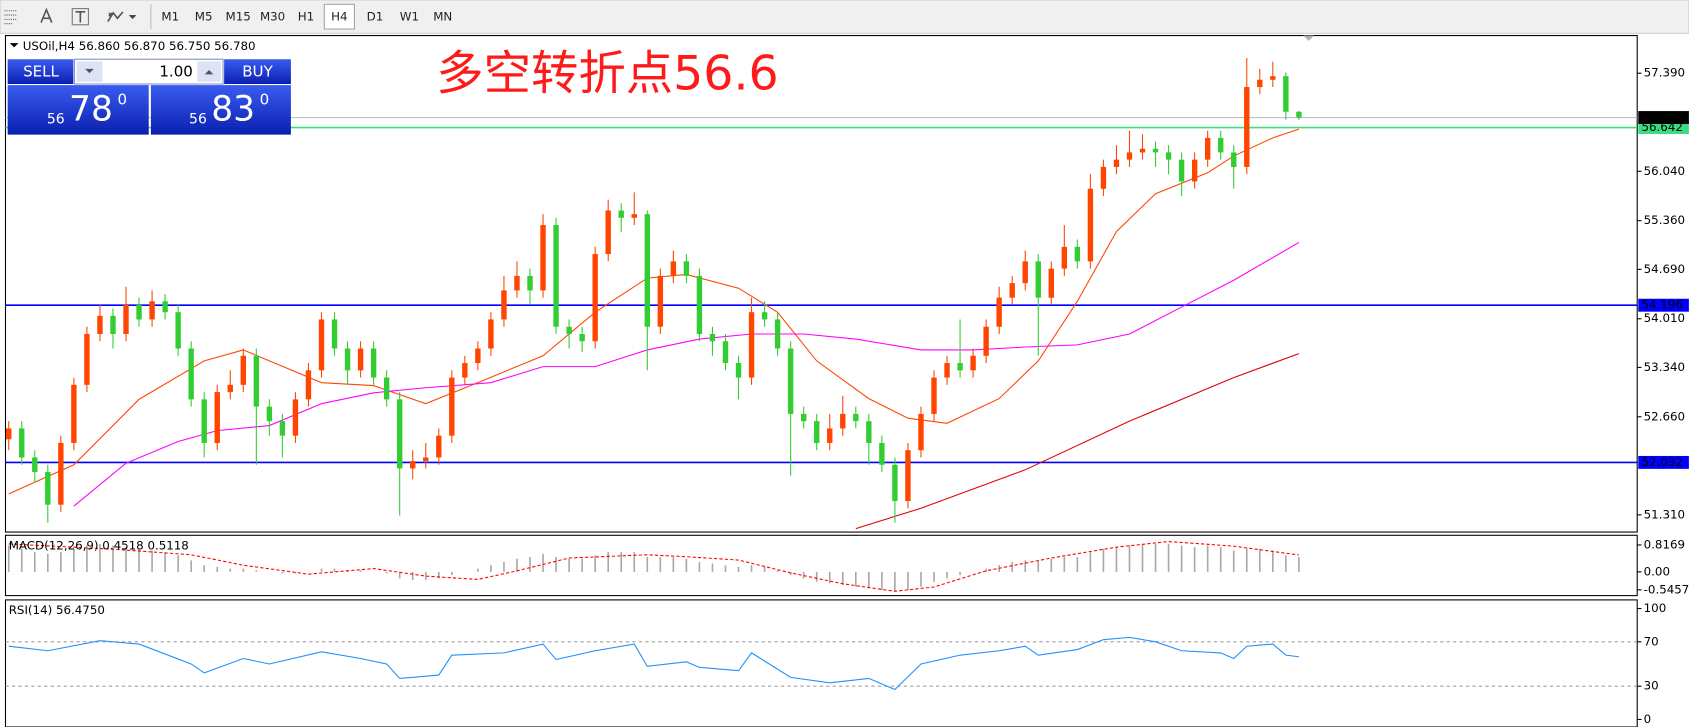 The image size is (1689, 727). What do you see at coordinates (442, 17) in the screenshot?
I see `timeframe-button: MN` at bounding box center [442, 17].